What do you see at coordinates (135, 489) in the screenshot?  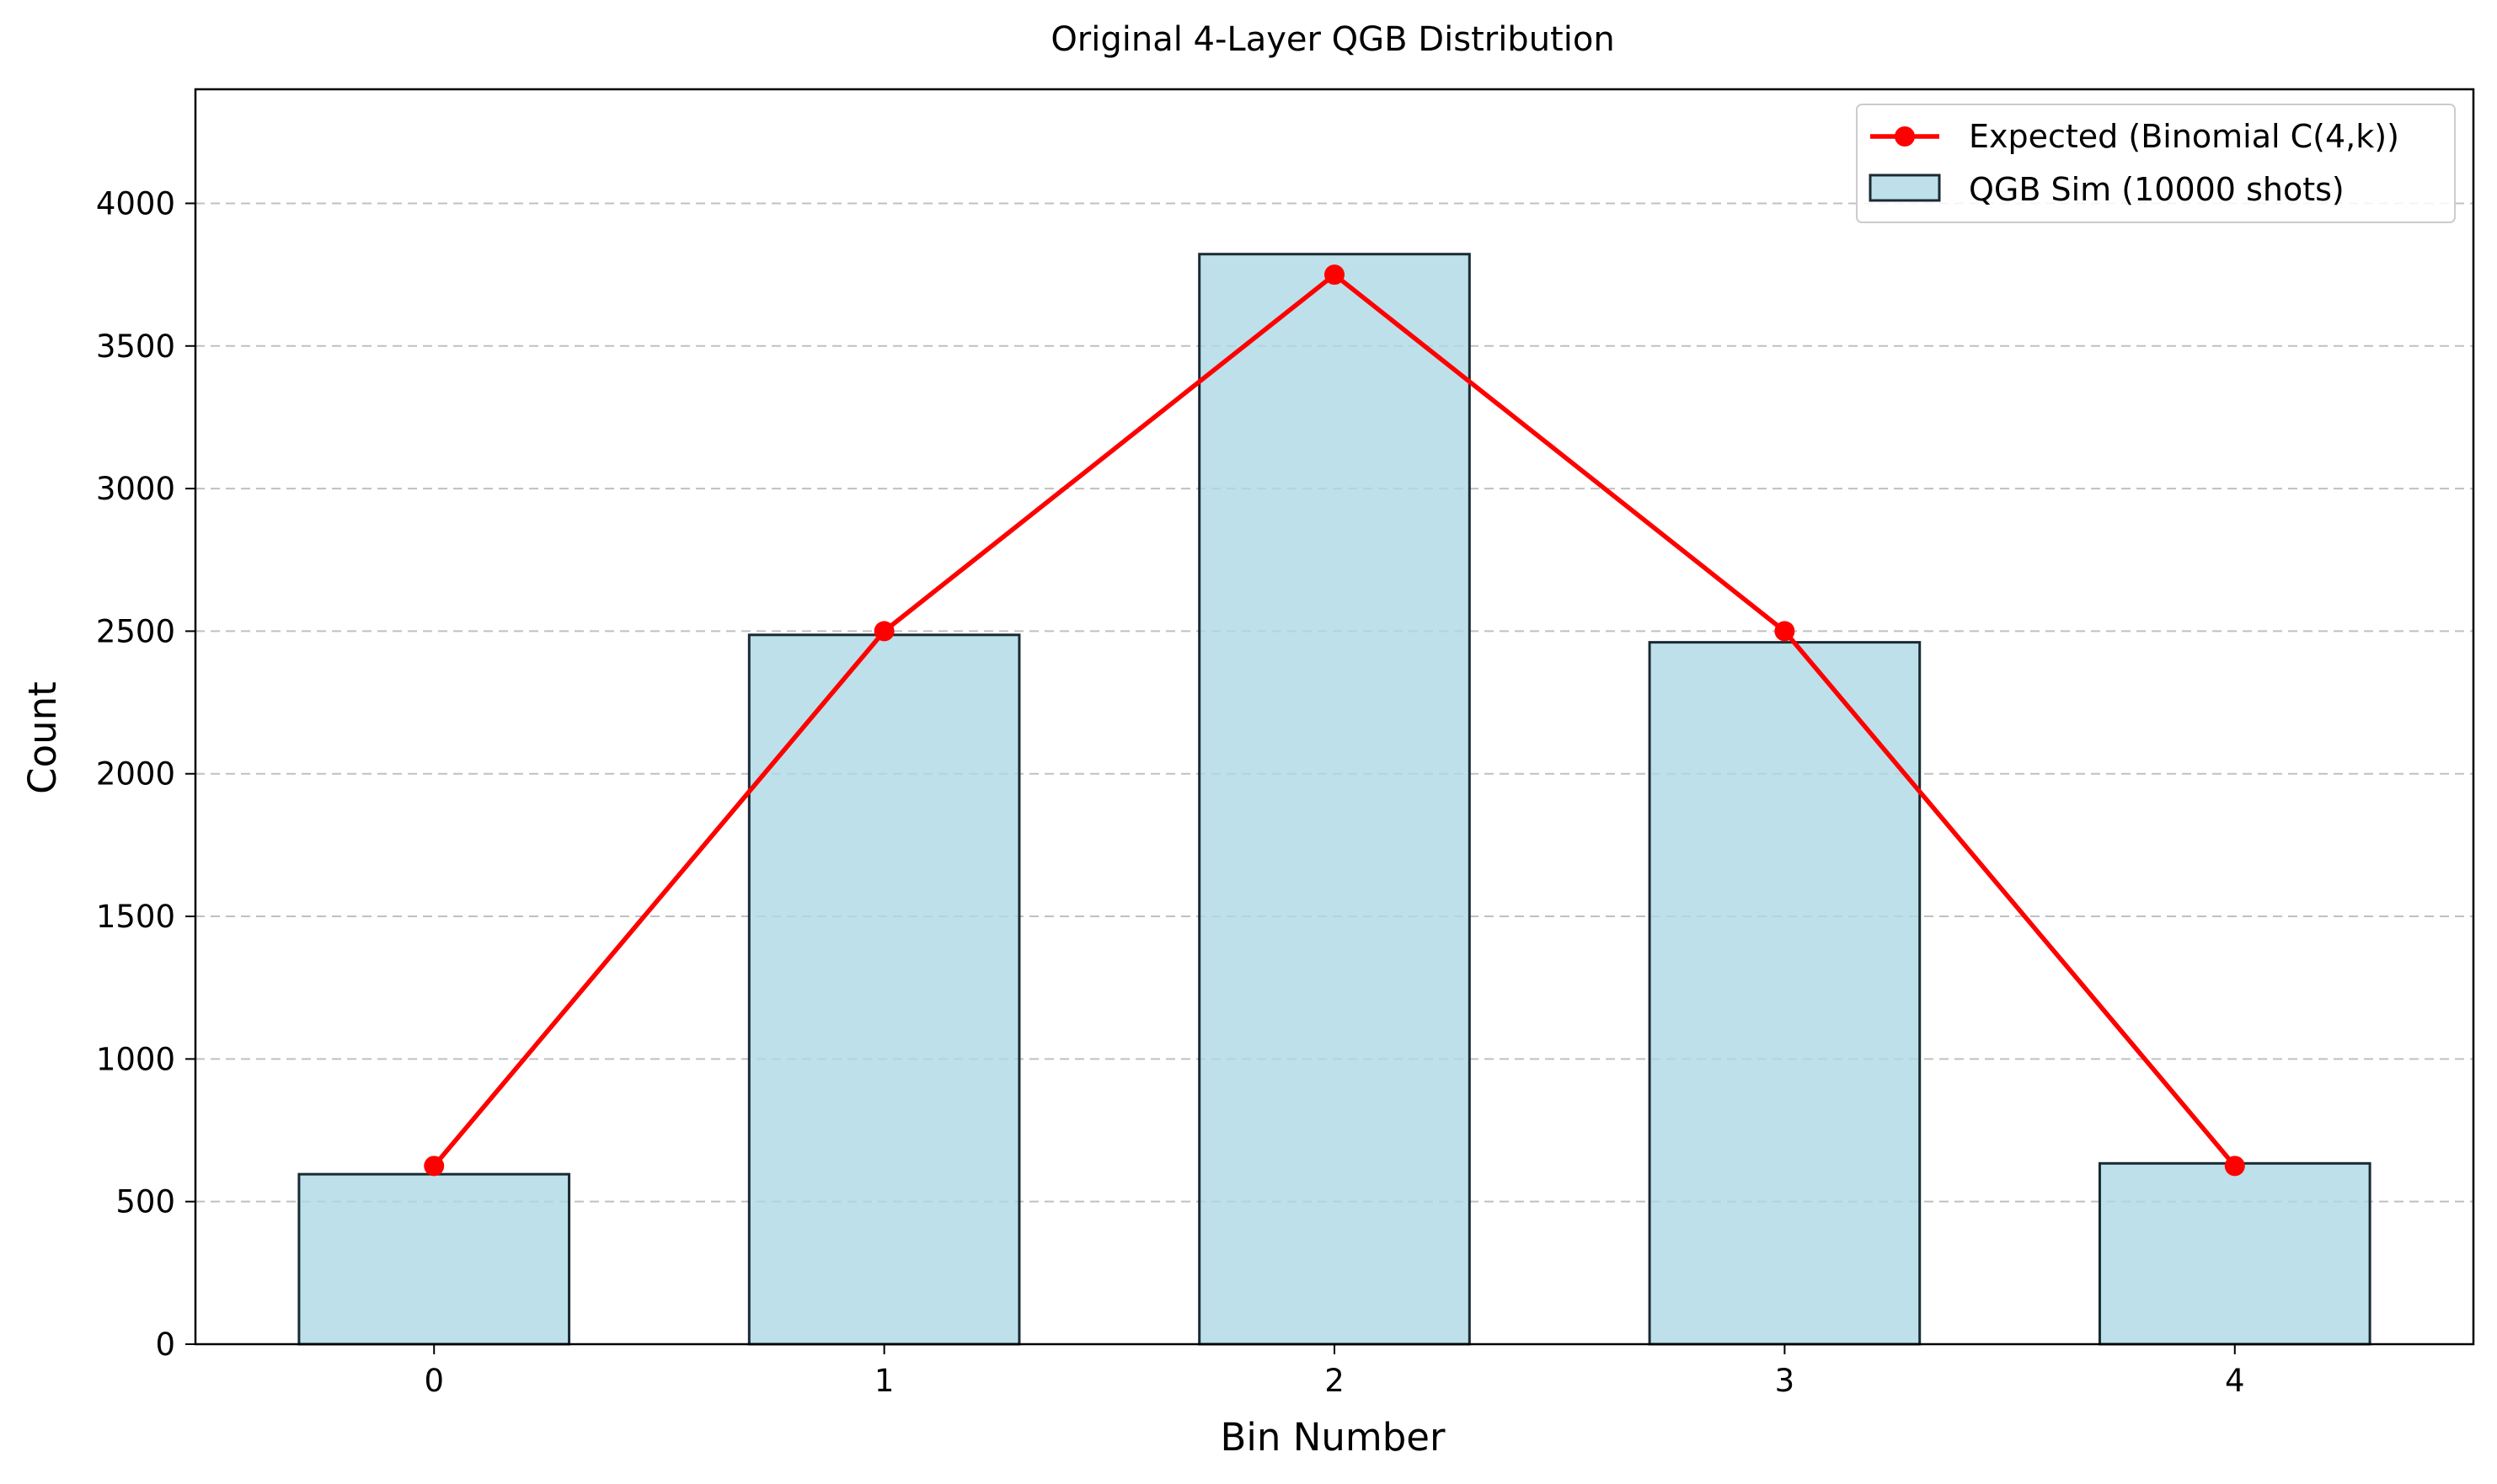 I see `y-tick-label: 3000` at bounding box center [135, 489].